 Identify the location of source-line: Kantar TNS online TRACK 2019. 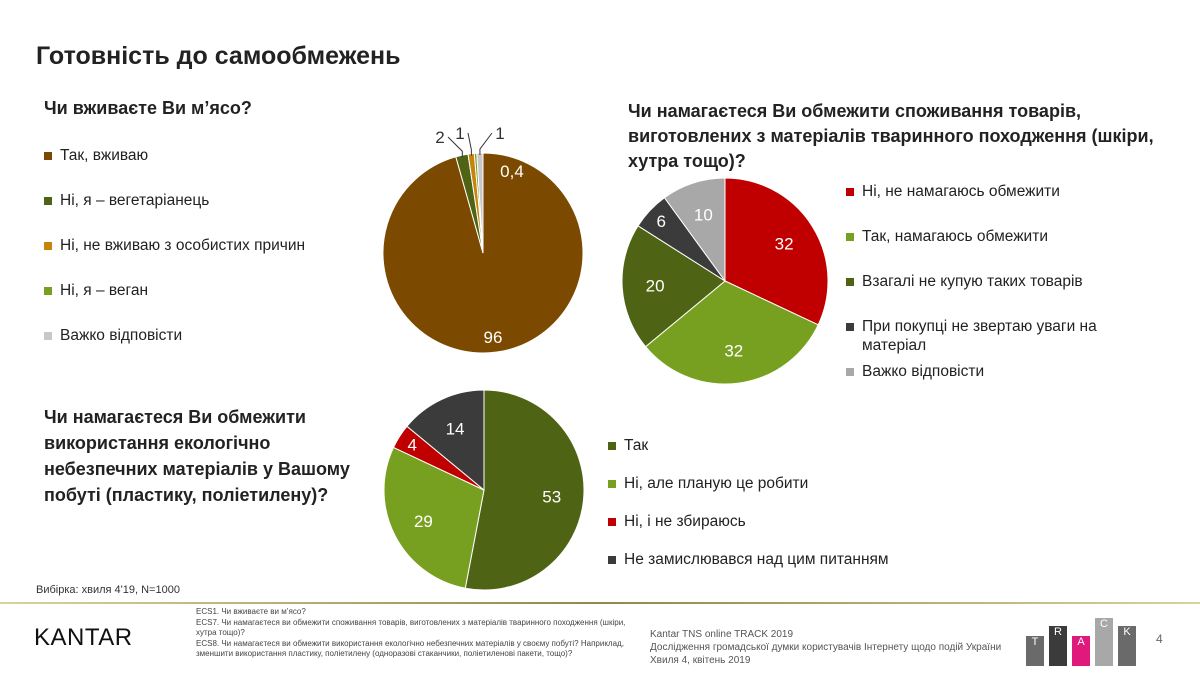
(722, 634).